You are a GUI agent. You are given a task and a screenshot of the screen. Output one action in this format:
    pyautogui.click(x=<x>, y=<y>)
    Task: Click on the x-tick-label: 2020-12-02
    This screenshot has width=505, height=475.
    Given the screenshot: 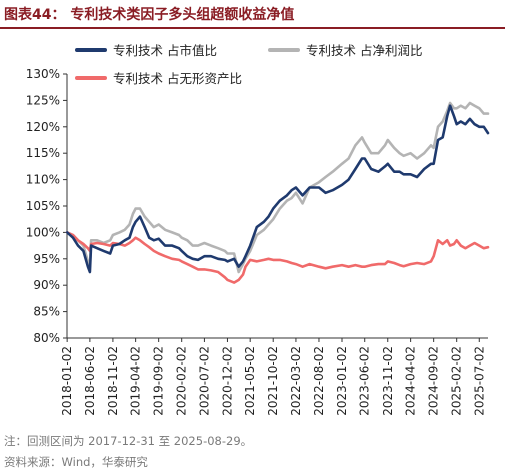 What is the action you would take?
    pyautogui.click(x=227, y=381)
    